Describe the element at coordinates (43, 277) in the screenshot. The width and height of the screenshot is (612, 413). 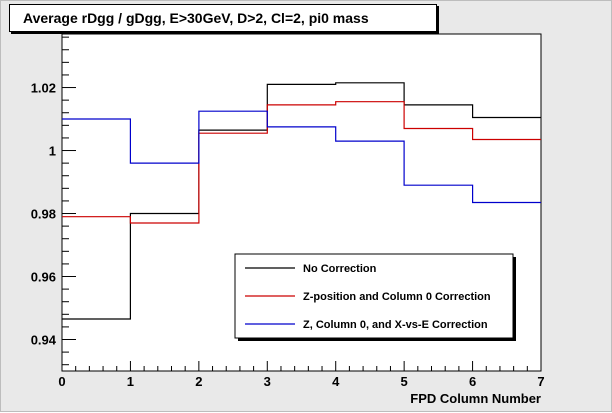
I see `y-tick-label: 0.96` at that location.